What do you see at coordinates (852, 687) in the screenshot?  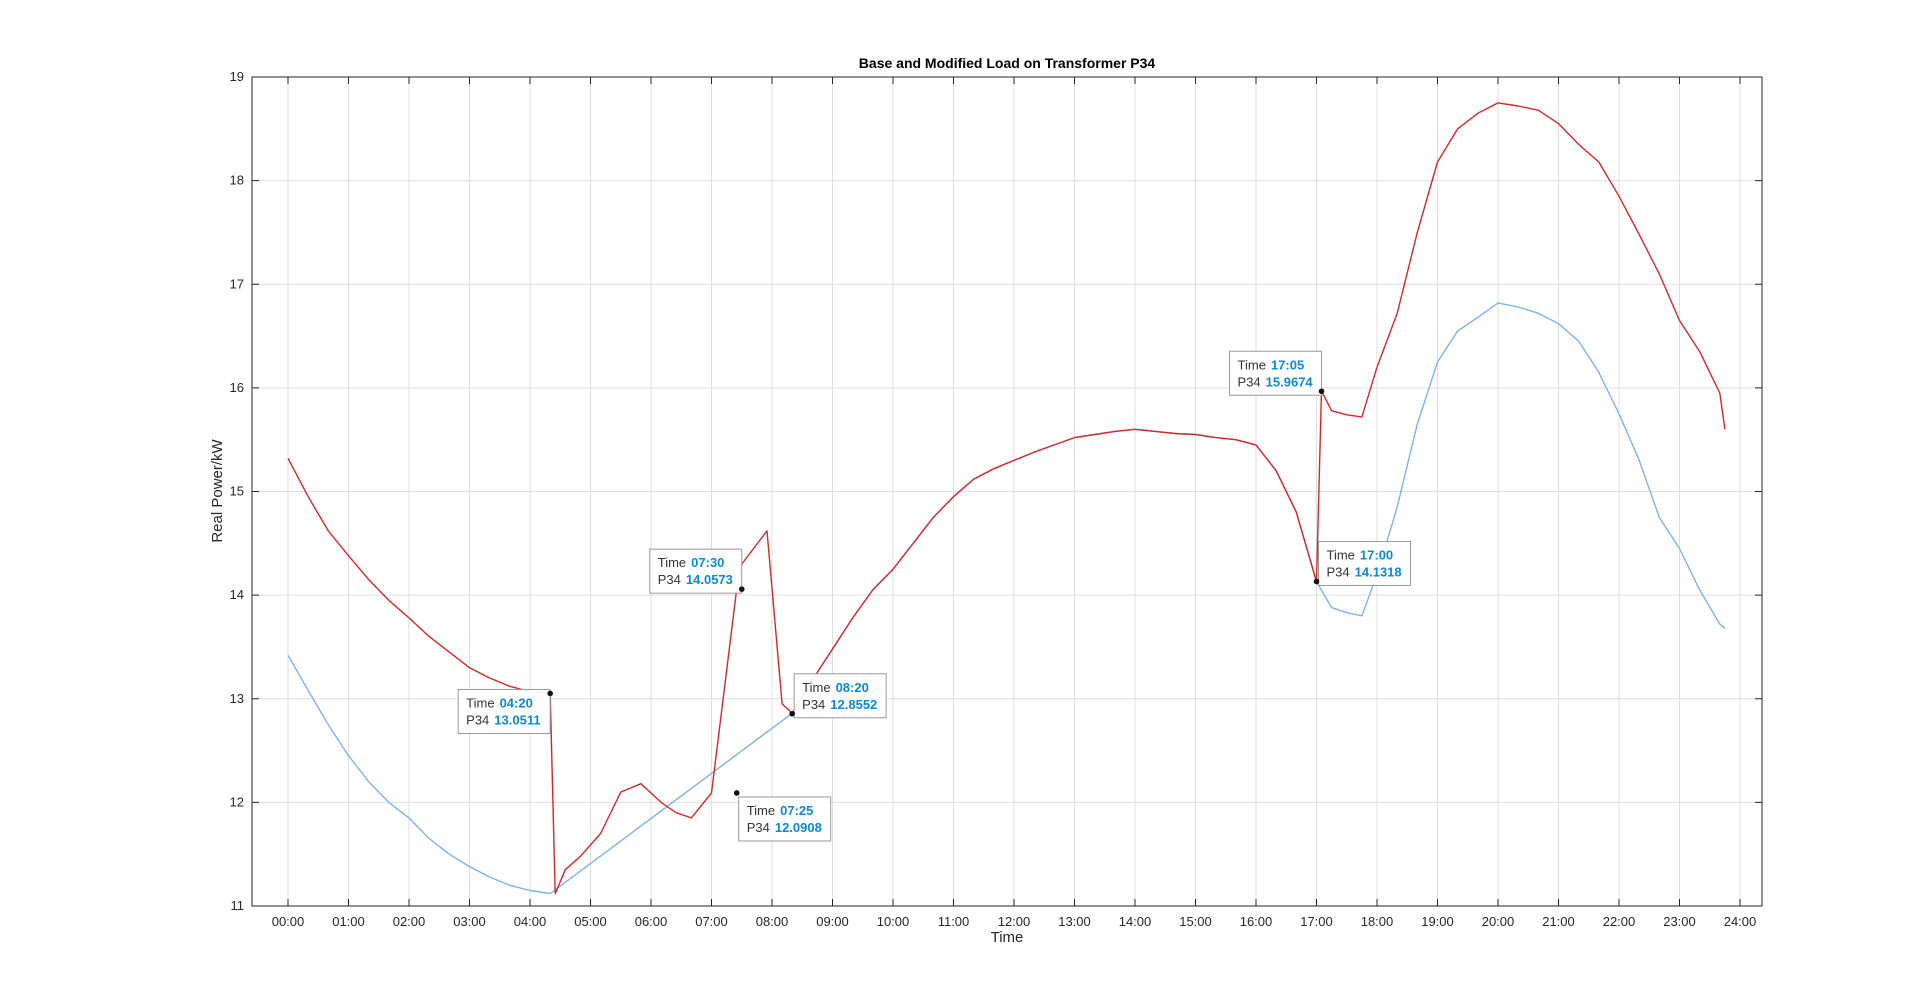 I see `datatip-time-value: 08:20` at bounding box center [852, 687].